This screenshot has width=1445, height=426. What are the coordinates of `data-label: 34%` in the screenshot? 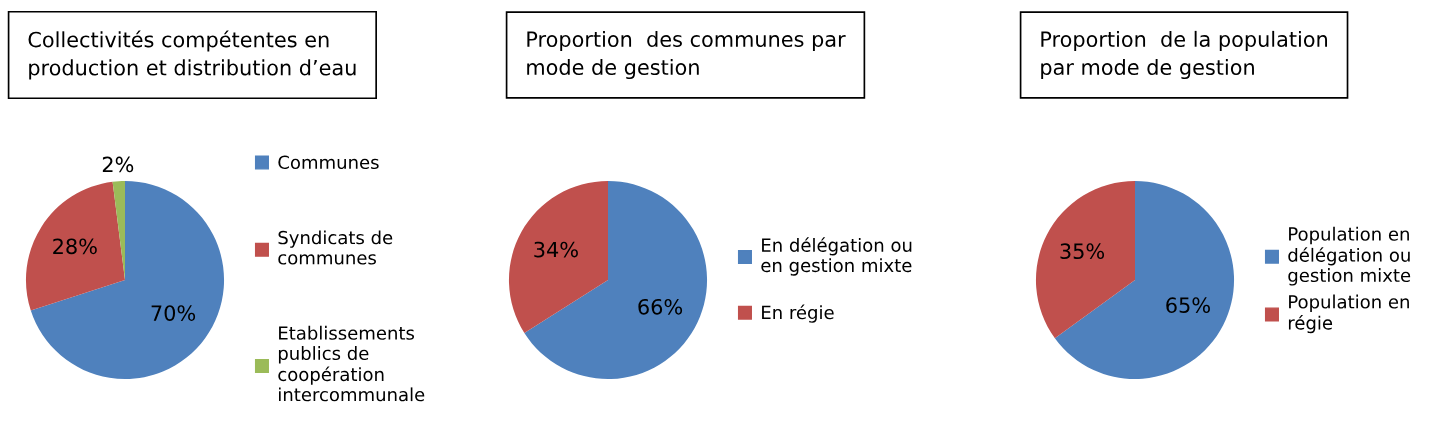 It's located at (556, 249).